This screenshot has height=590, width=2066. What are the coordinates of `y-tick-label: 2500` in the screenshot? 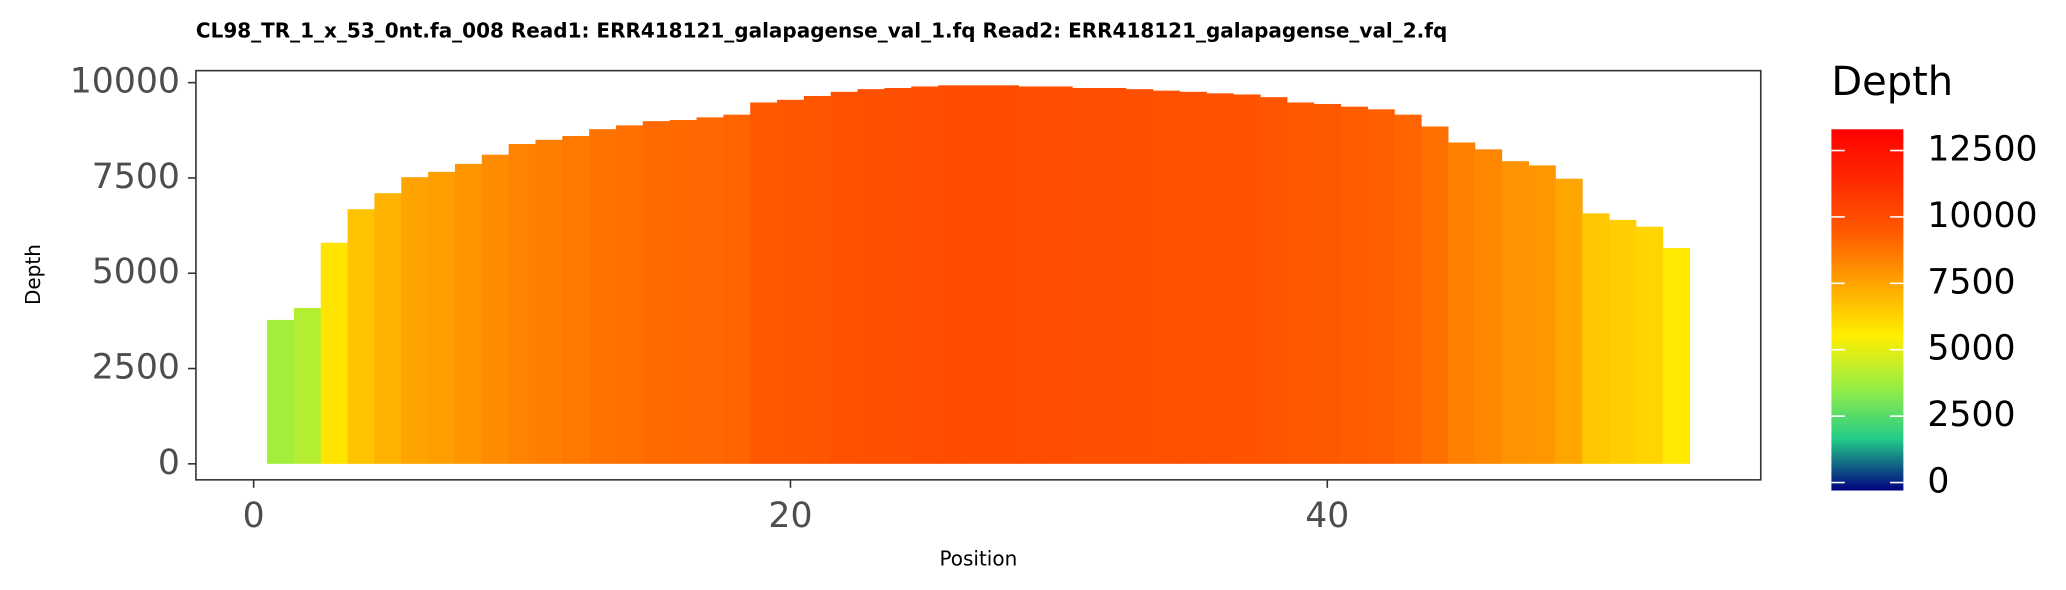 It's located at (136, 368).